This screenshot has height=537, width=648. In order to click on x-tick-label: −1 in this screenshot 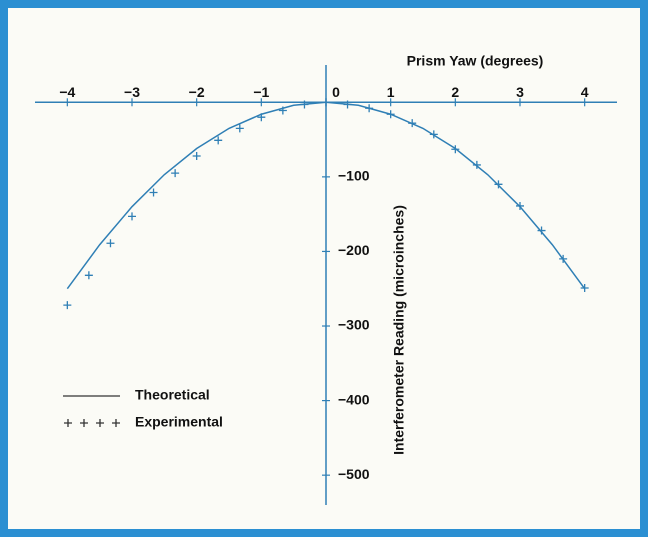, I will do `click(261, 92)`.